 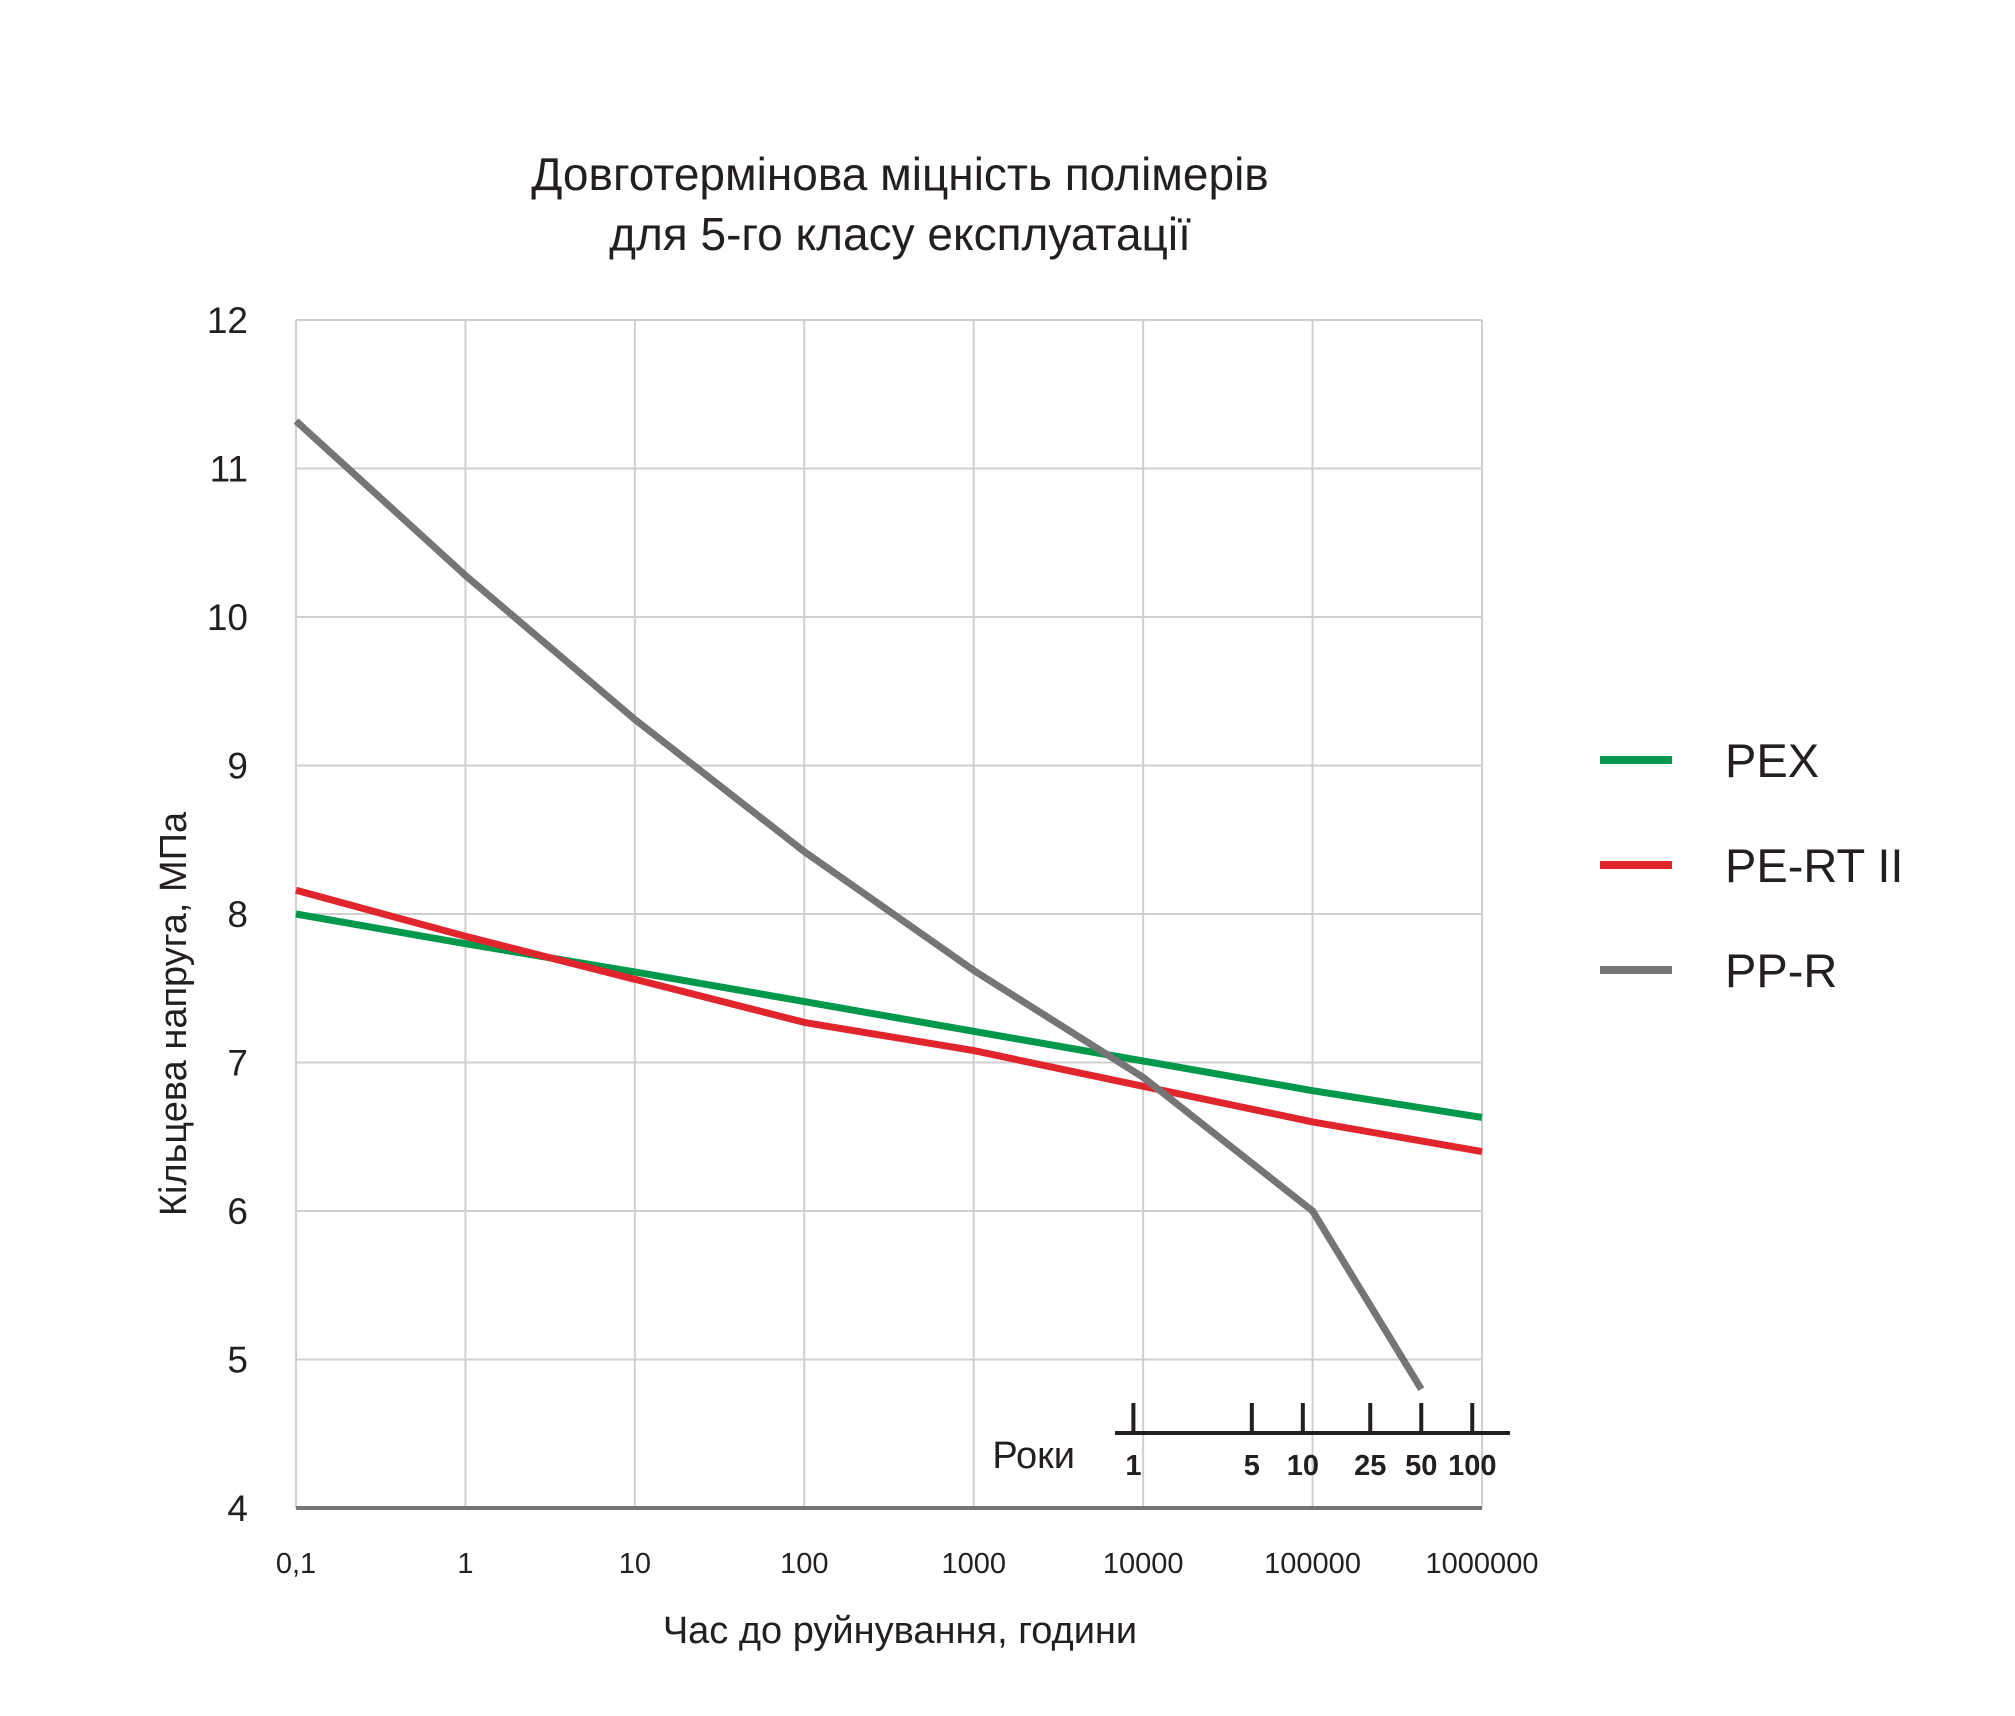 I want to click on years-tick-label-4: 50, so click(x=1421, y=1466).